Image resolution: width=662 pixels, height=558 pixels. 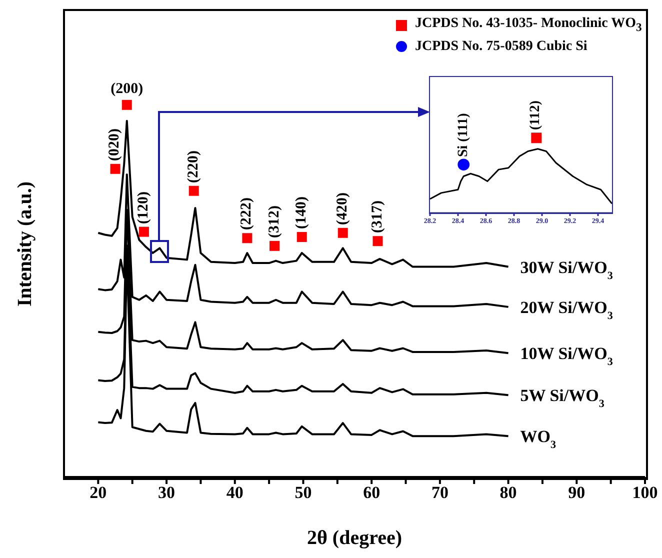 I want to click on annotation: (020), so click(x=114, y=144).